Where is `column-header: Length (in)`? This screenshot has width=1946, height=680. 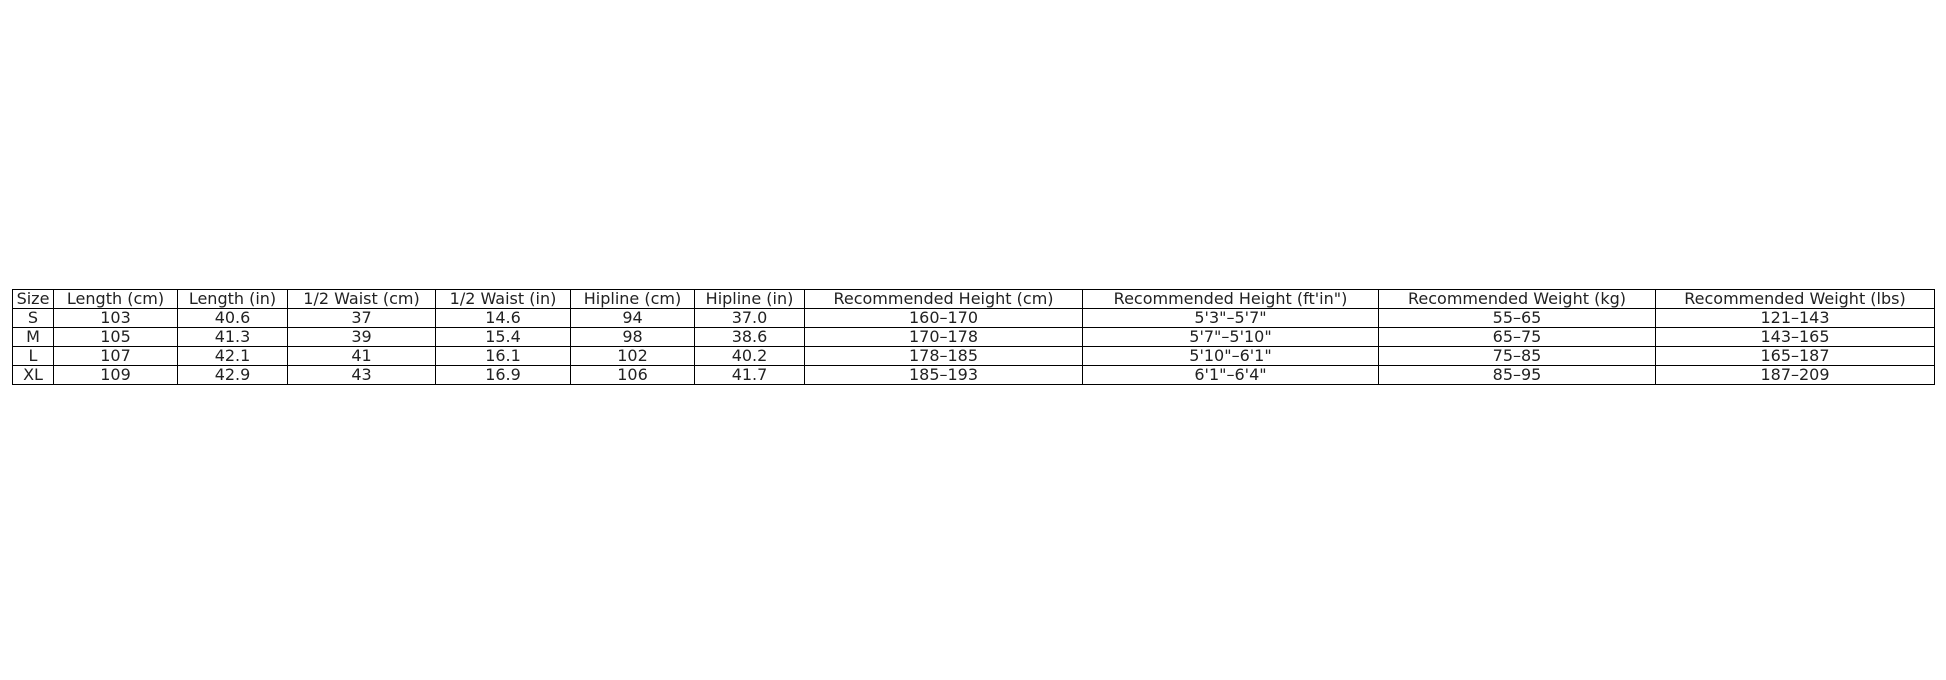
column-header: Length (in) is located at coordinates (232, 299).